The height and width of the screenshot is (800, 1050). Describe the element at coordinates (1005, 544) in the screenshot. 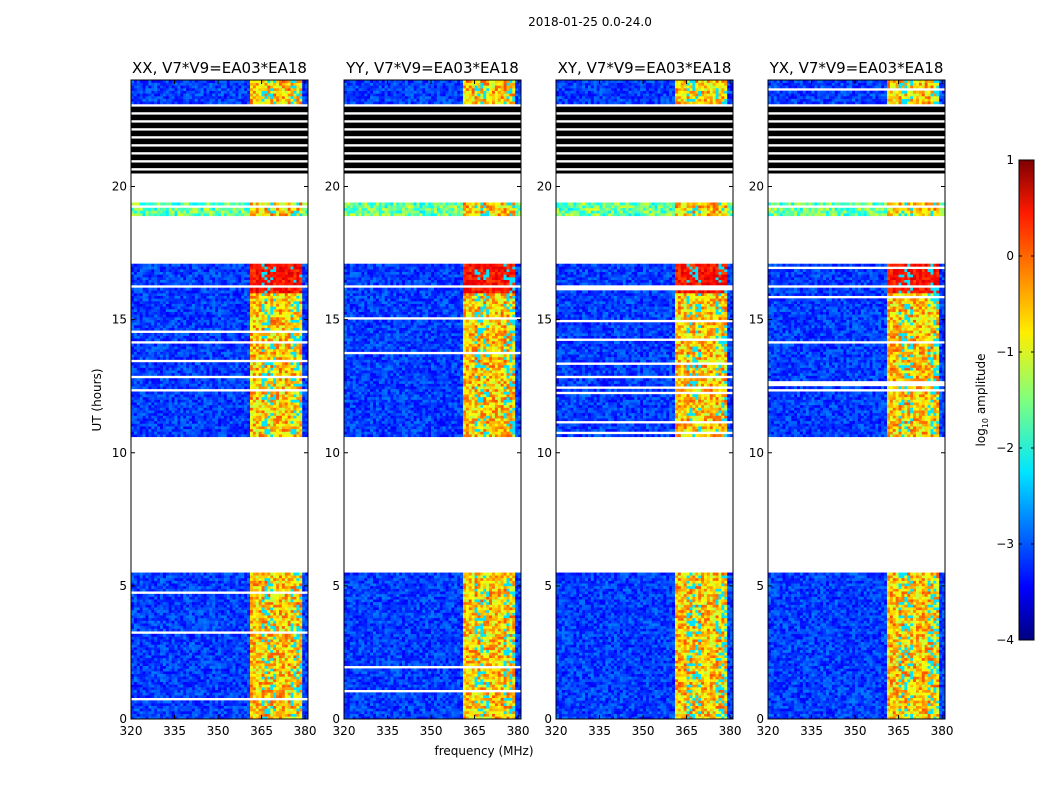

I see `colorbar-tick-label: −3` at that location.